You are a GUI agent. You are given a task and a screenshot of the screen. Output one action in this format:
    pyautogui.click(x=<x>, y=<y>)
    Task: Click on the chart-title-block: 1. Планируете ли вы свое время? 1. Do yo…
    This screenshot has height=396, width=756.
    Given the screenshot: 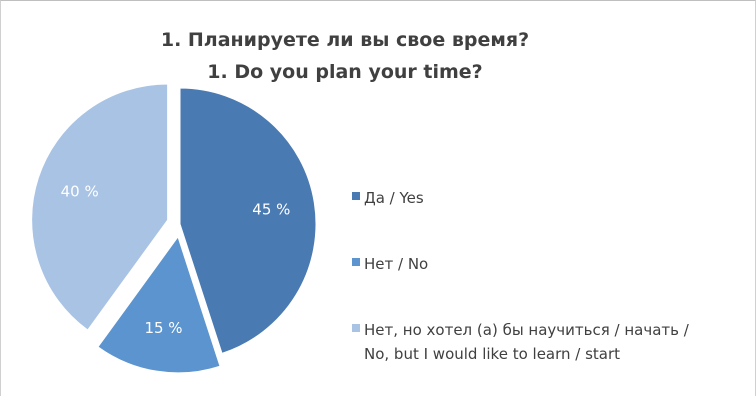 What is the action you would take?
    pyautogui.click(x=345, y=56)
    